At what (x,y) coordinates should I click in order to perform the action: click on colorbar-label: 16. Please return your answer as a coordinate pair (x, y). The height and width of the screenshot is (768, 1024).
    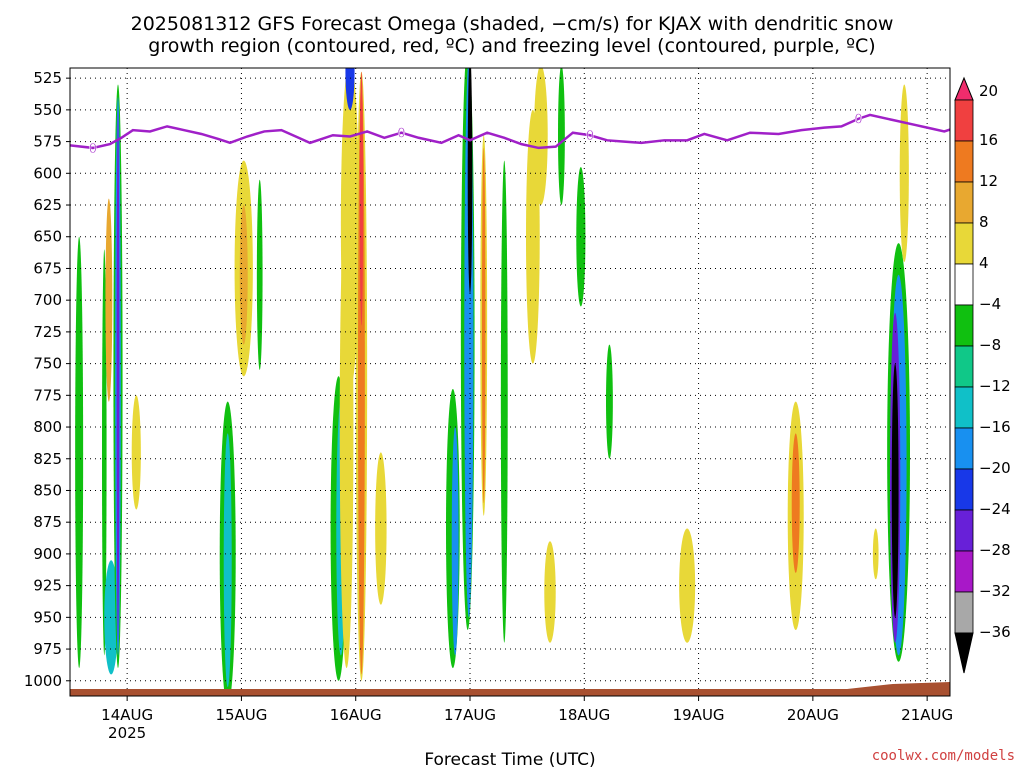
    Looking at the image, I should click on (988, 140).